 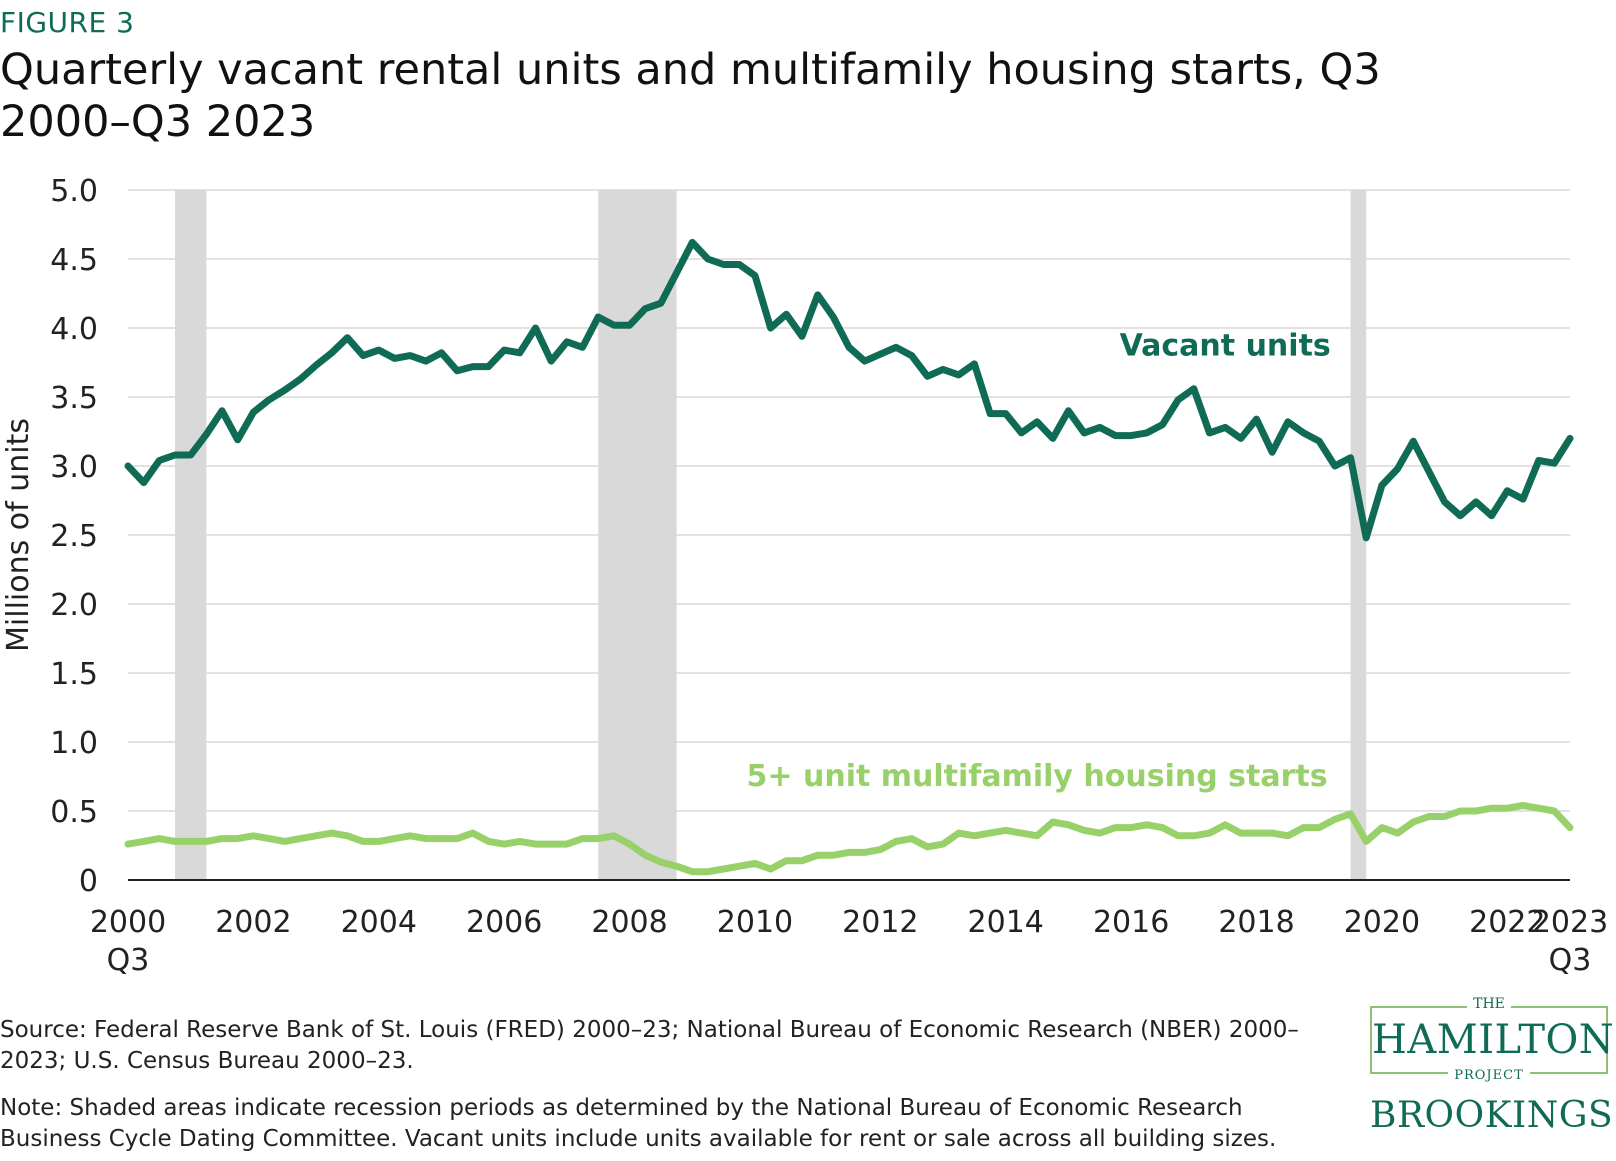 I want to click on y-tick-label: 3.5, so click(x=74, y=398).